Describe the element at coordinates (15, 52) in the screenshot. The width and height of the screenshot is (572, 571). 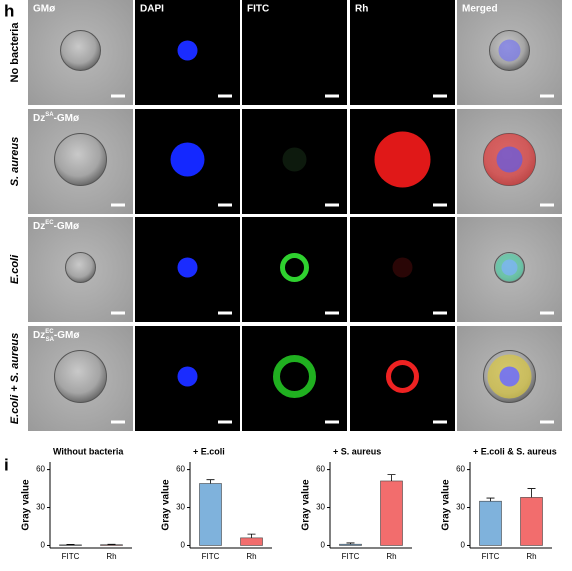
I see `row-label: No bacteria` at that location.